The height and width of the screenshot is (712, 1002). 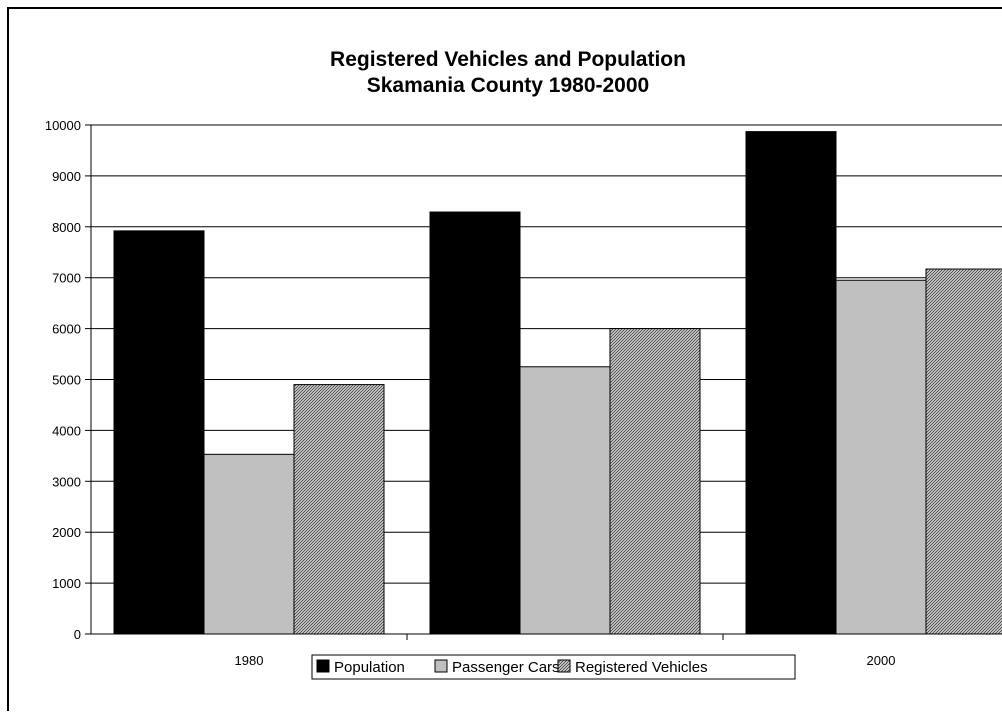 What do you see at coordinates (66, 176) in the screenshot?
I see `y-tick-label: 9000` at bounding box center [66, 176].